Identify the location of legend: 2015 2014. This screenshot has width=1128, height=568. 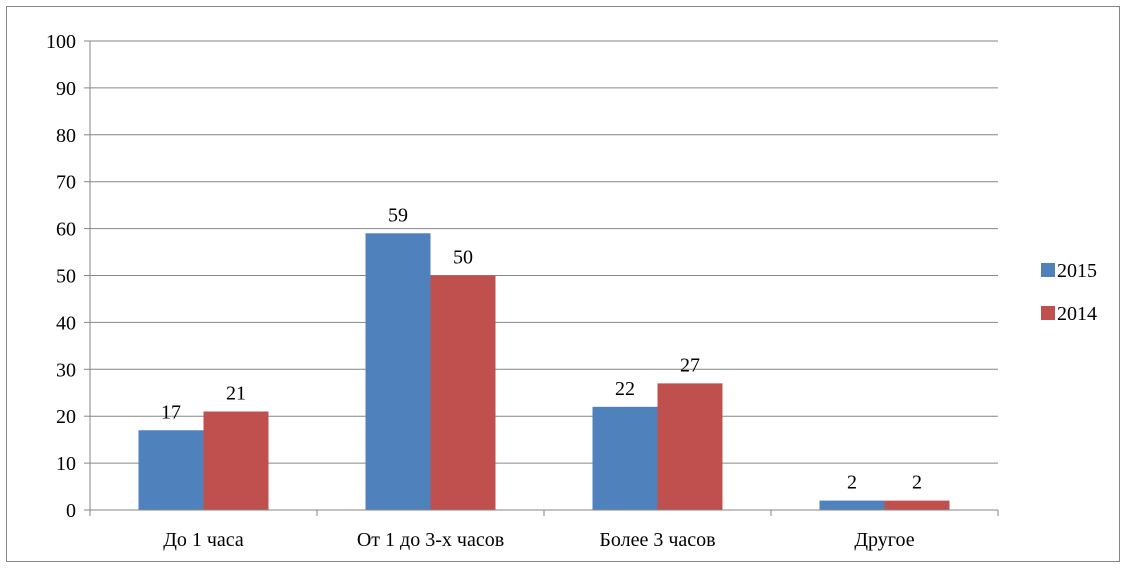
(1069, 292).